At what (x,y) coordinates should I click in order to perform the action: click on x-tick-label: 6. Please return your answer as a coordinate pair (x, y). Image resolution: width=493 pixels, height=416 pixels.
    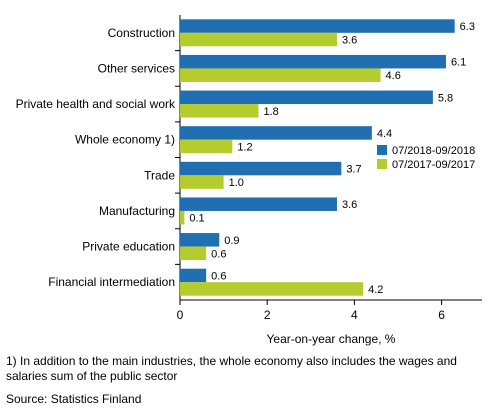
    Looking at the image, I should click on (441, 315).